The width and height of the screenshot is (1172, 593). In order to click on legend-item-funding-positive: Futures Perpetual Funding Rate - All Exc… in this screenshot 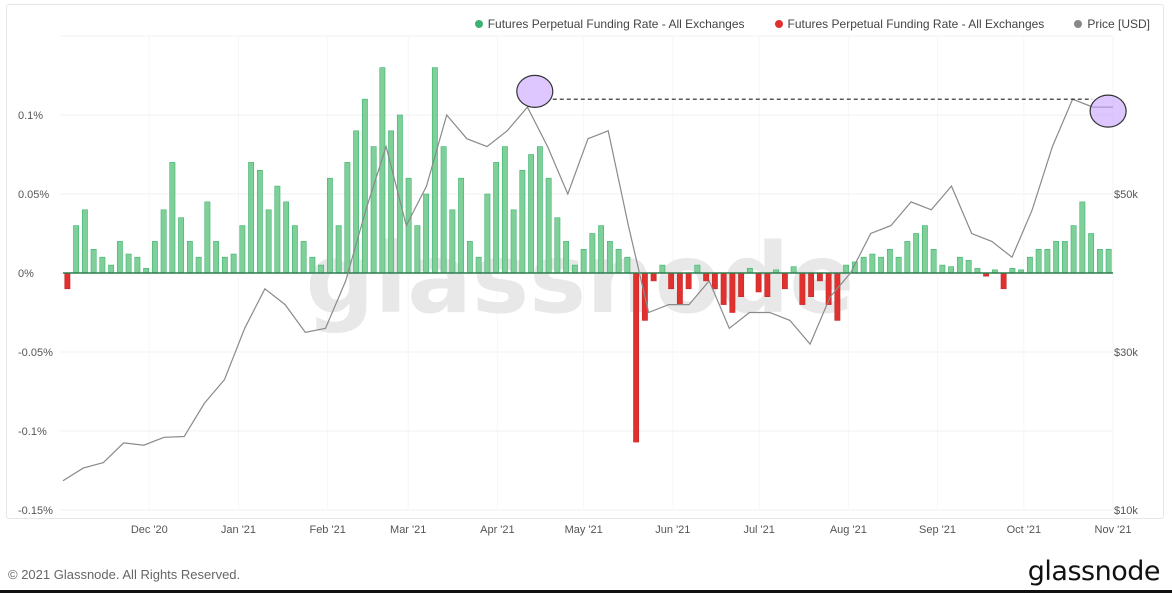, I will do `click(609, 24)`.